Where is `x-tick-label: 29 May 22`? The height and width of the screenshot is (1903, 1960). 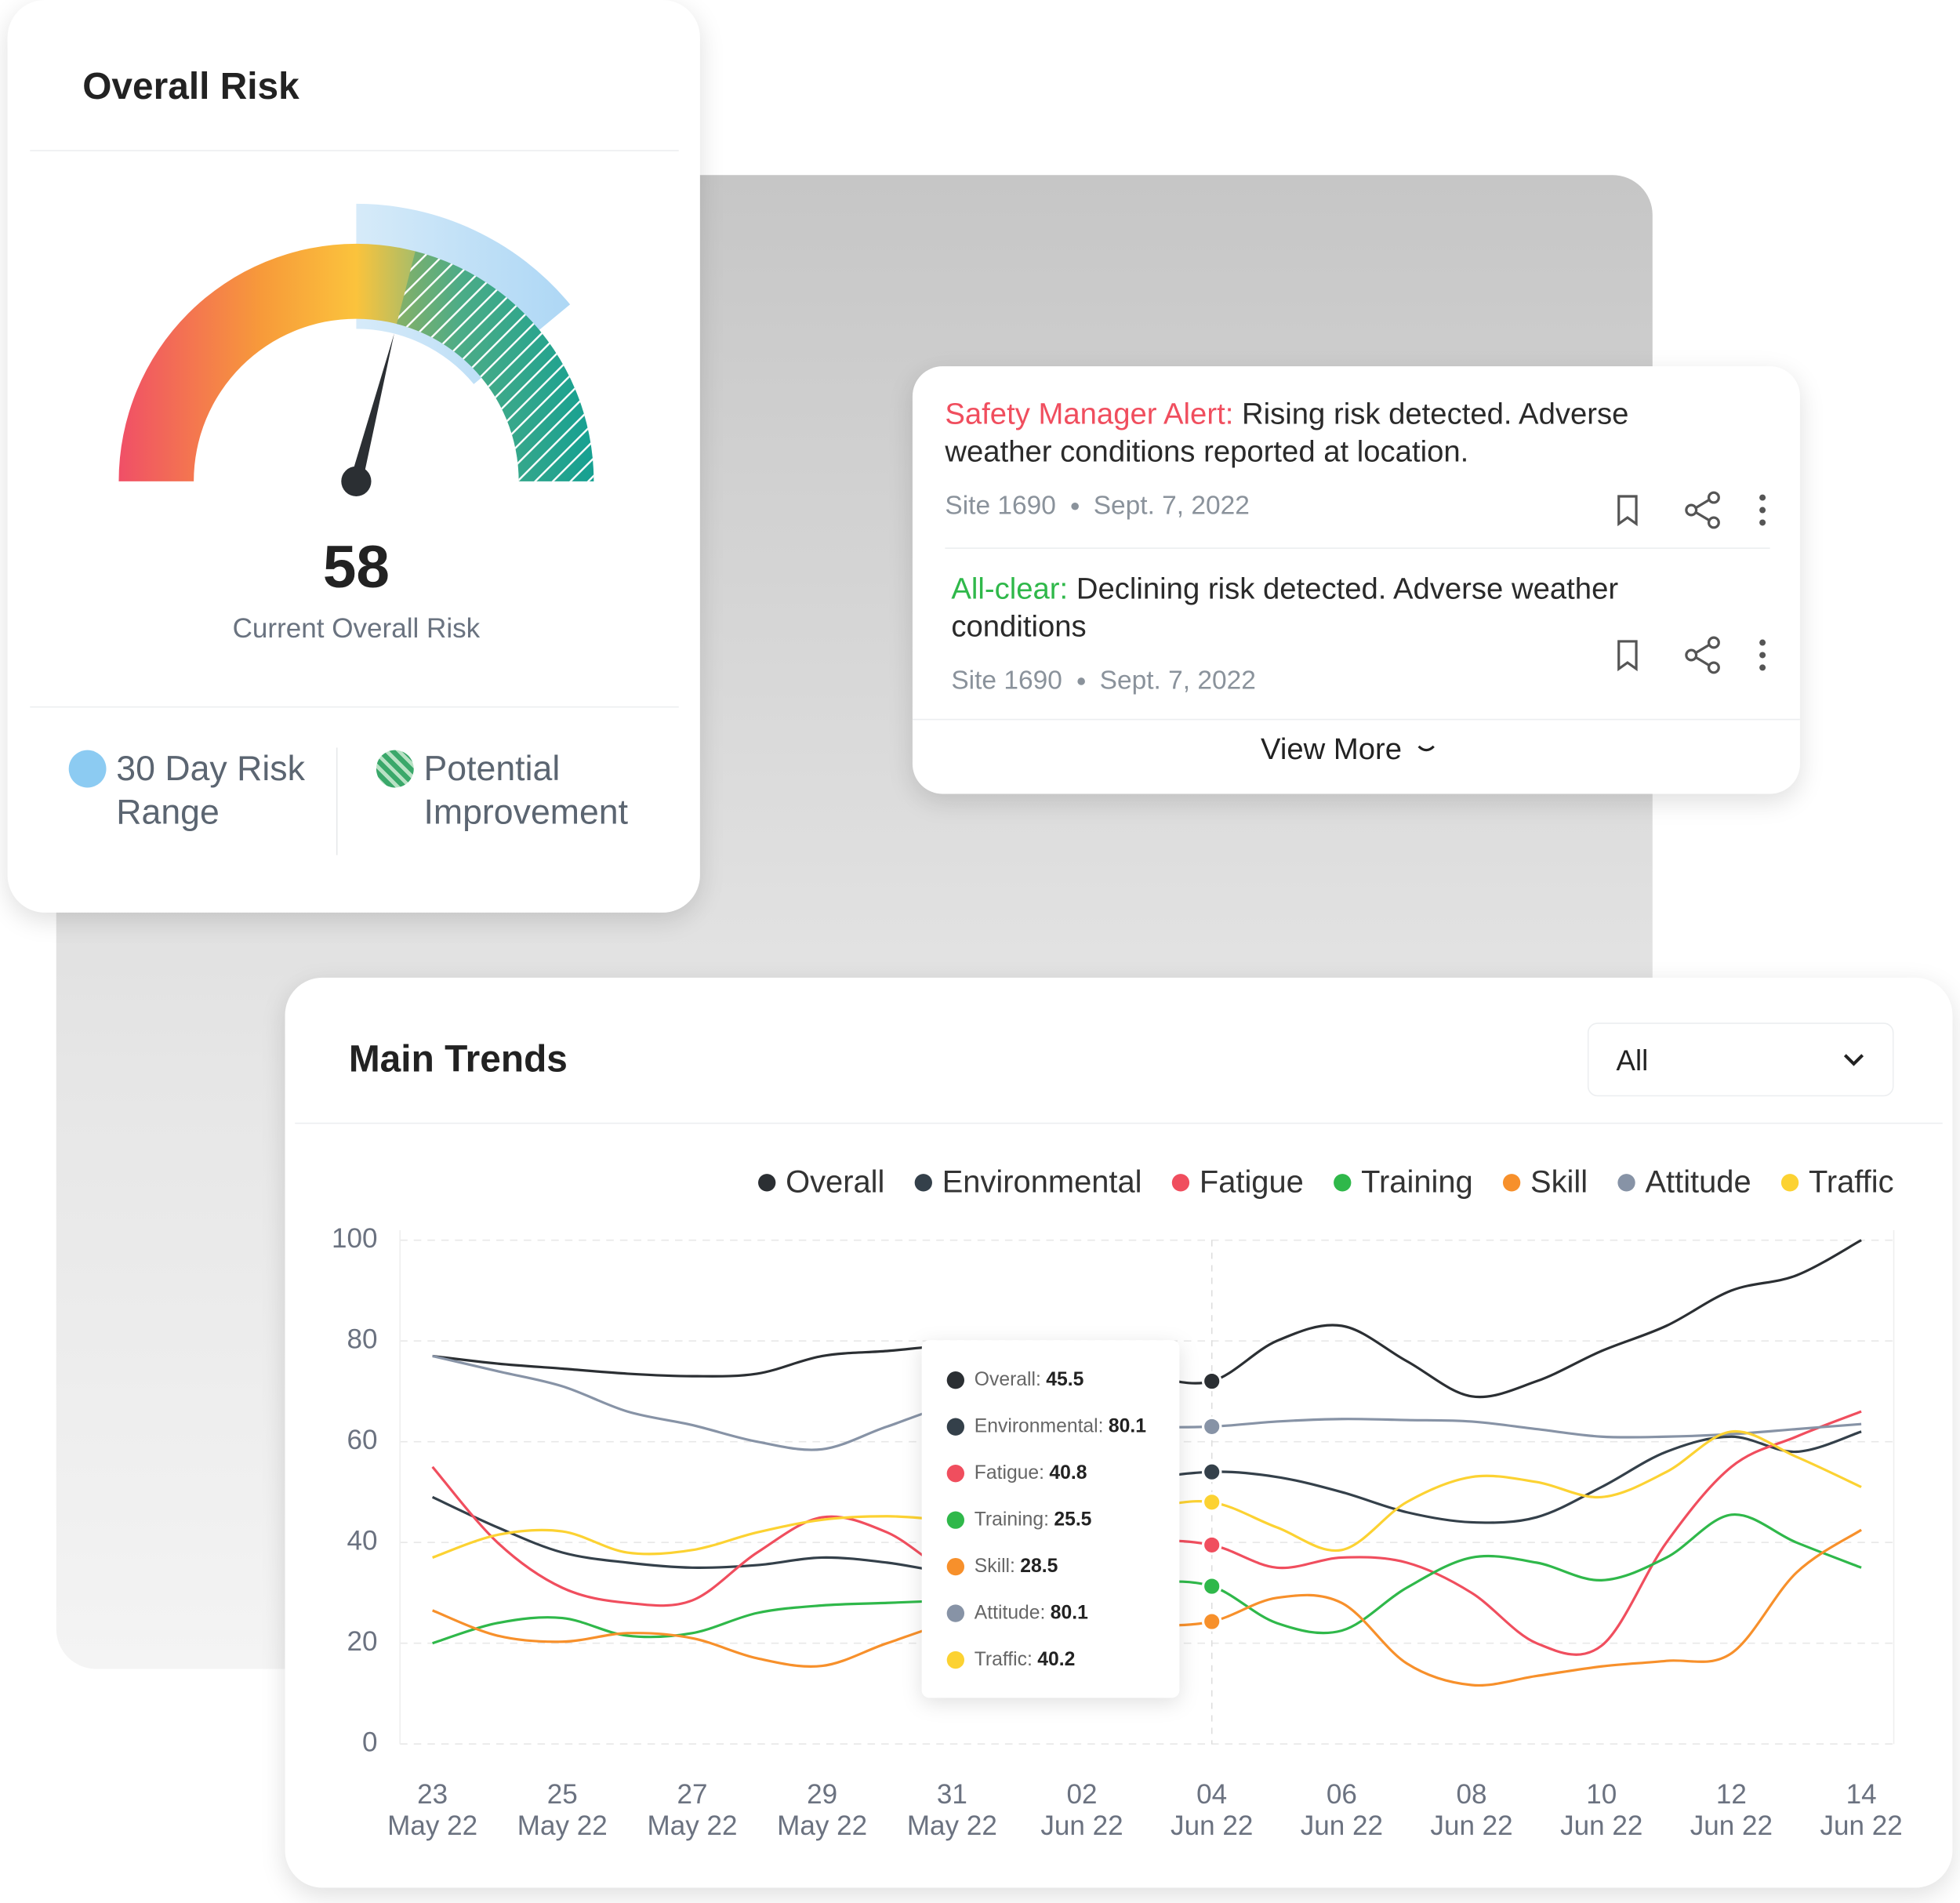 x-tick-label: 29 May 22 is located at coordinates (822, 1810).